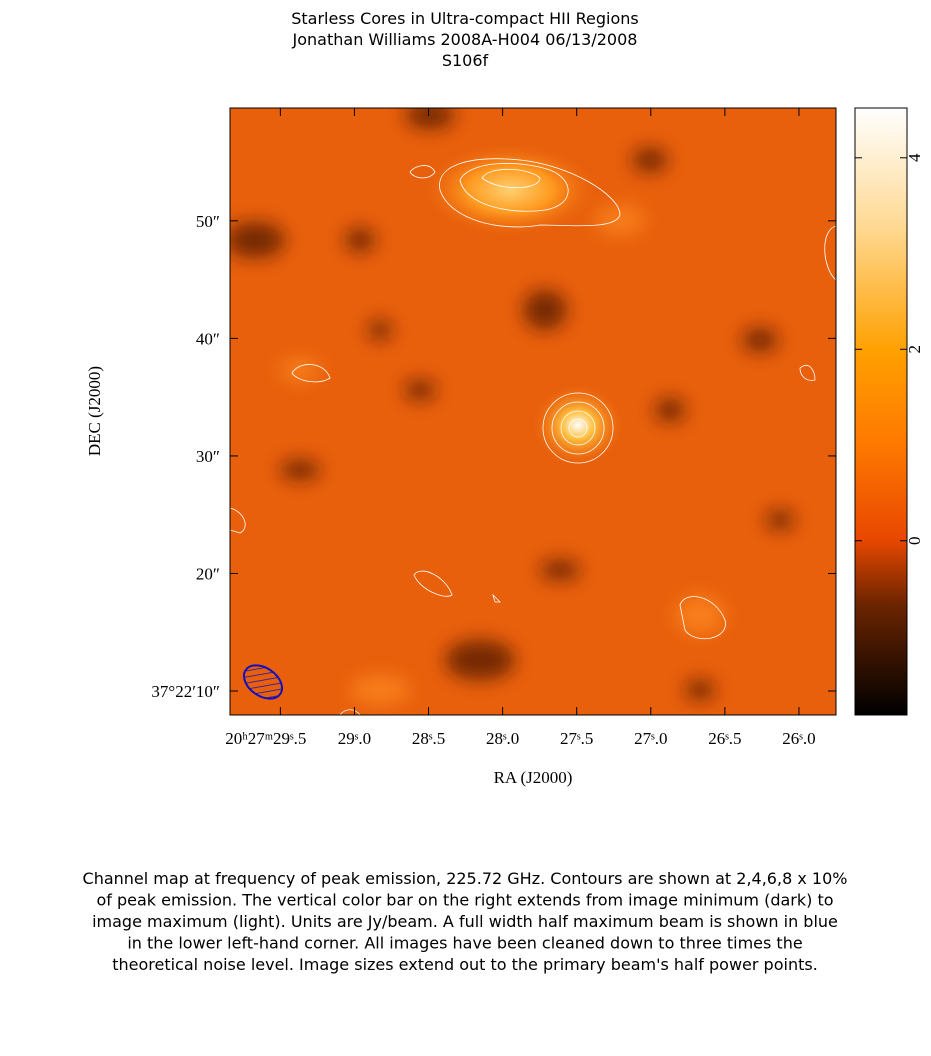 The image size is (931, 1056). I want to click on title-line: S106f, so click(465, 60).